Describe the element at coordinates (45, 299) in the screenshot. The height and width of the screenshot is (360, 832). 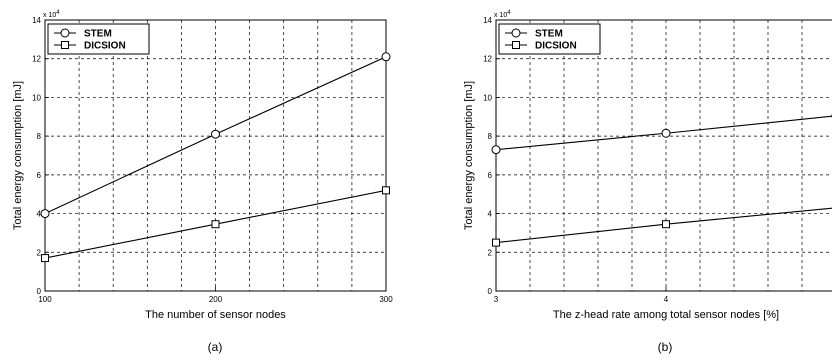
I see `x-tick-label: 100` at that location.